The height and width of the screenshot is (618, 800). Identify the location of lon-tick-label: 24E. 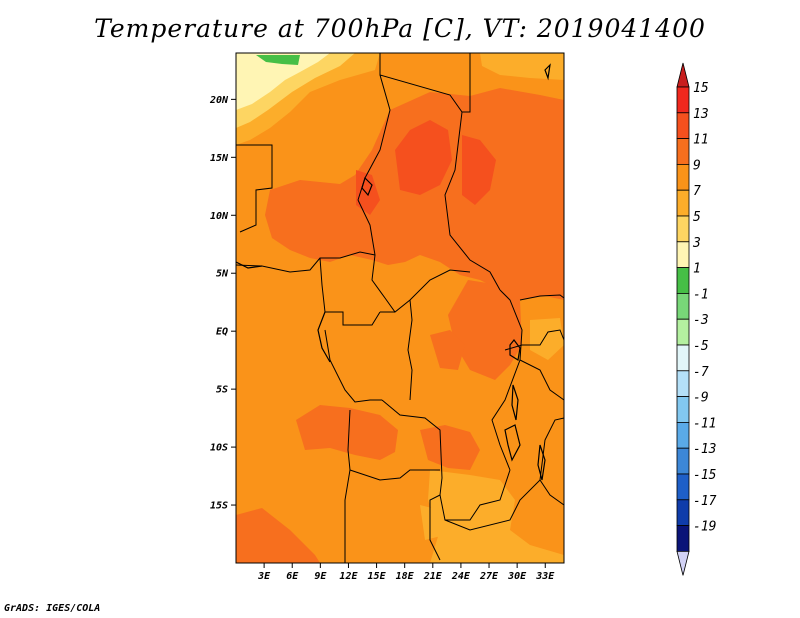
(461, 576).